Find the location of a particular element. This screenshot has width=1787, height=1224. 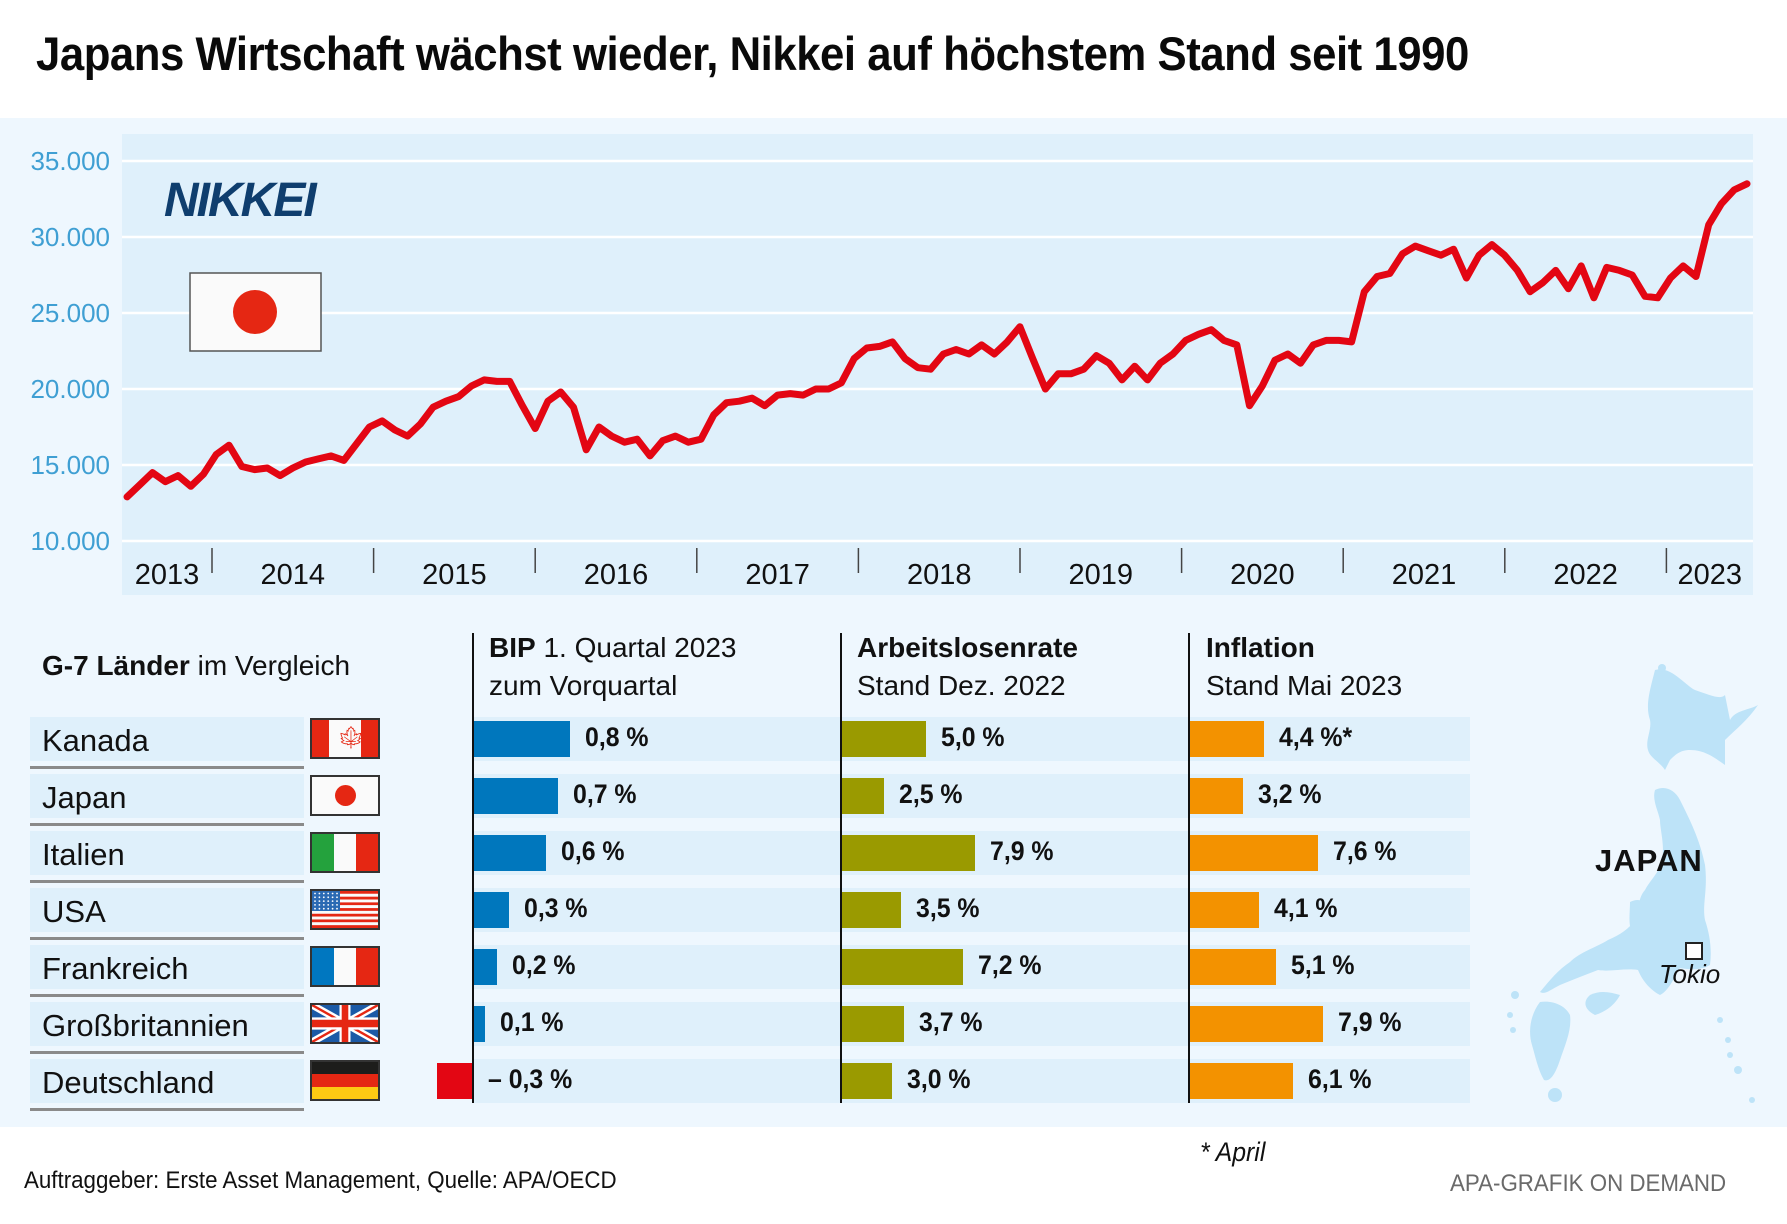

inflation-value-label: 4,1 % is located at coordinates (1305, 908).